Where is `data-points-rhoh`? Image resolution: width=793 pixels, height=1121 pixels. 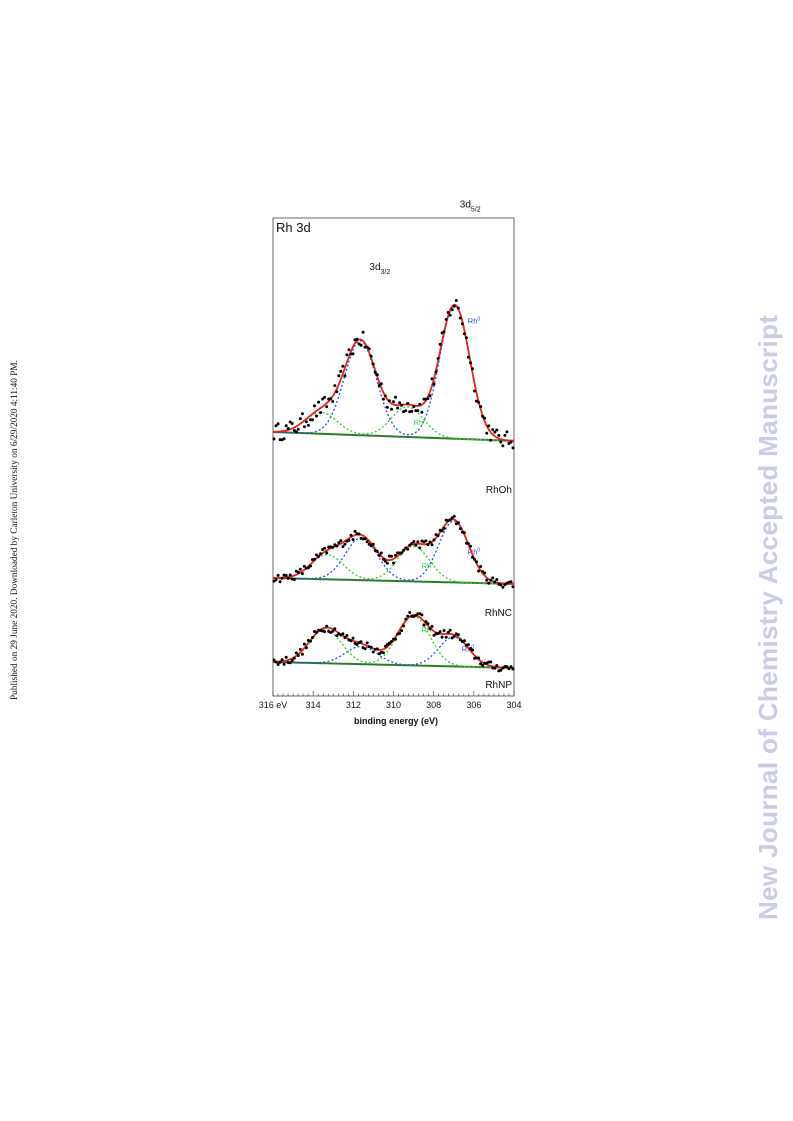
data-points-rhoh is located at coordinates (393, 374).